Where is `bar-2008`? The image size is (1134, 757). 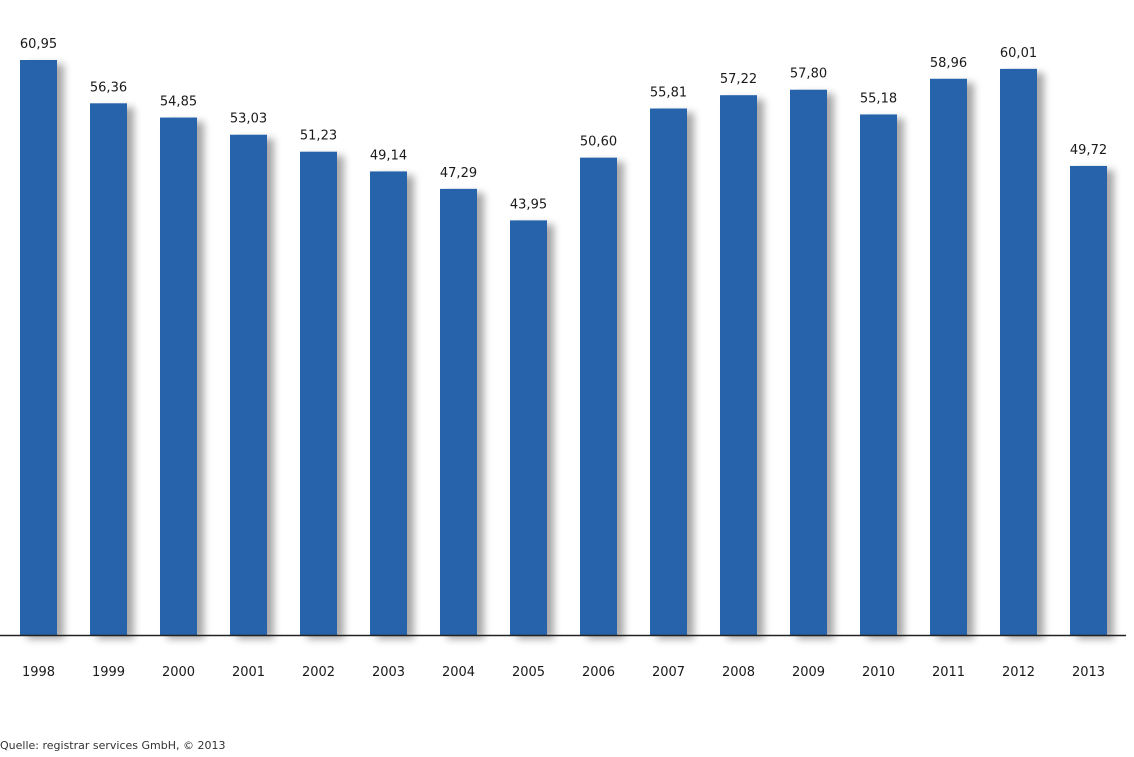 bar-2008 is located at coordinates (738, 365).